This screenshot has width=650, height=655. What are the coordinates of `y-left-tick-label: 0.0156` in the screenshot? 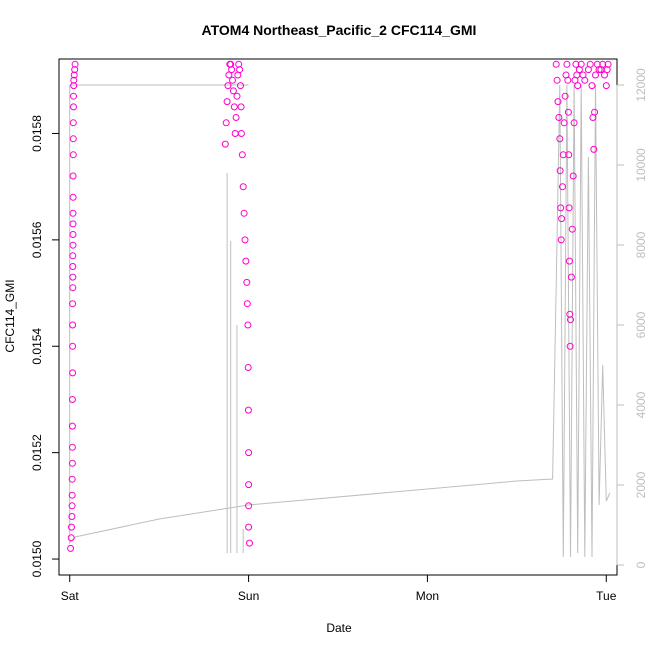 It's located at (37, 239).